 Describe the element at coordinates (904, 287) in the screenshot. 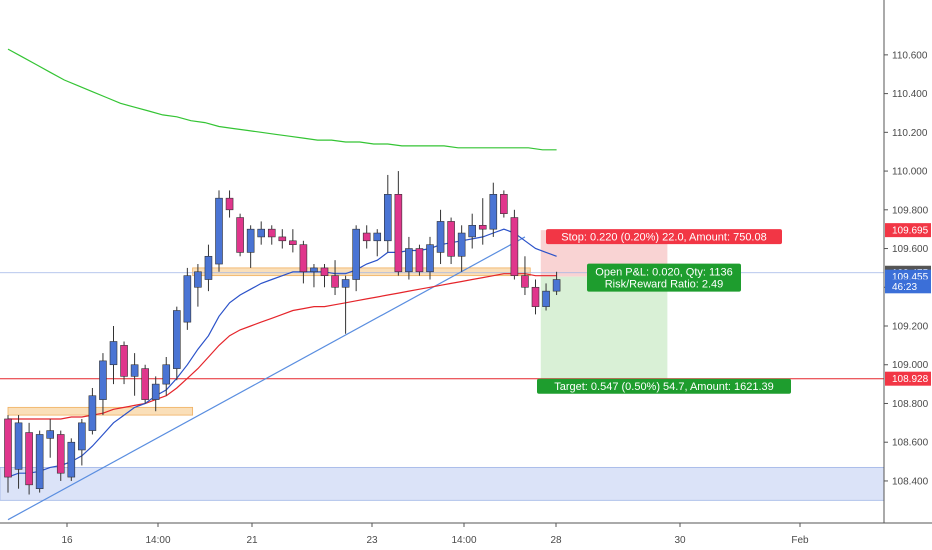

I see `axis-price-tag: 46:23` at that location.